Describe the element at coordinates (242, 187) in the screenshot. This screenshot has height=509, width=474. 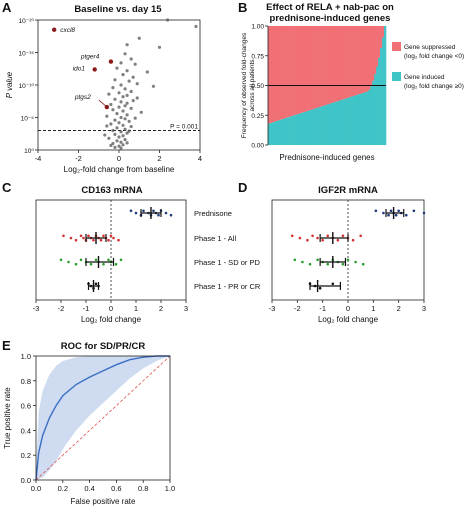
I see `panel-letter-d: D` at that location.